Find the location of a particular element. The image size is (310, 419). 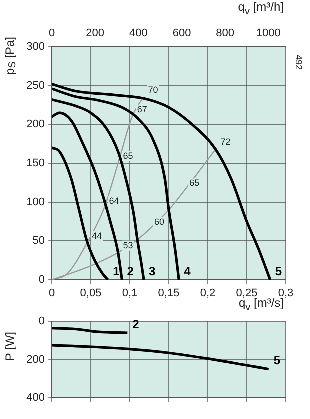

y-tick-label: 250 is located at coordinates (35, 86).